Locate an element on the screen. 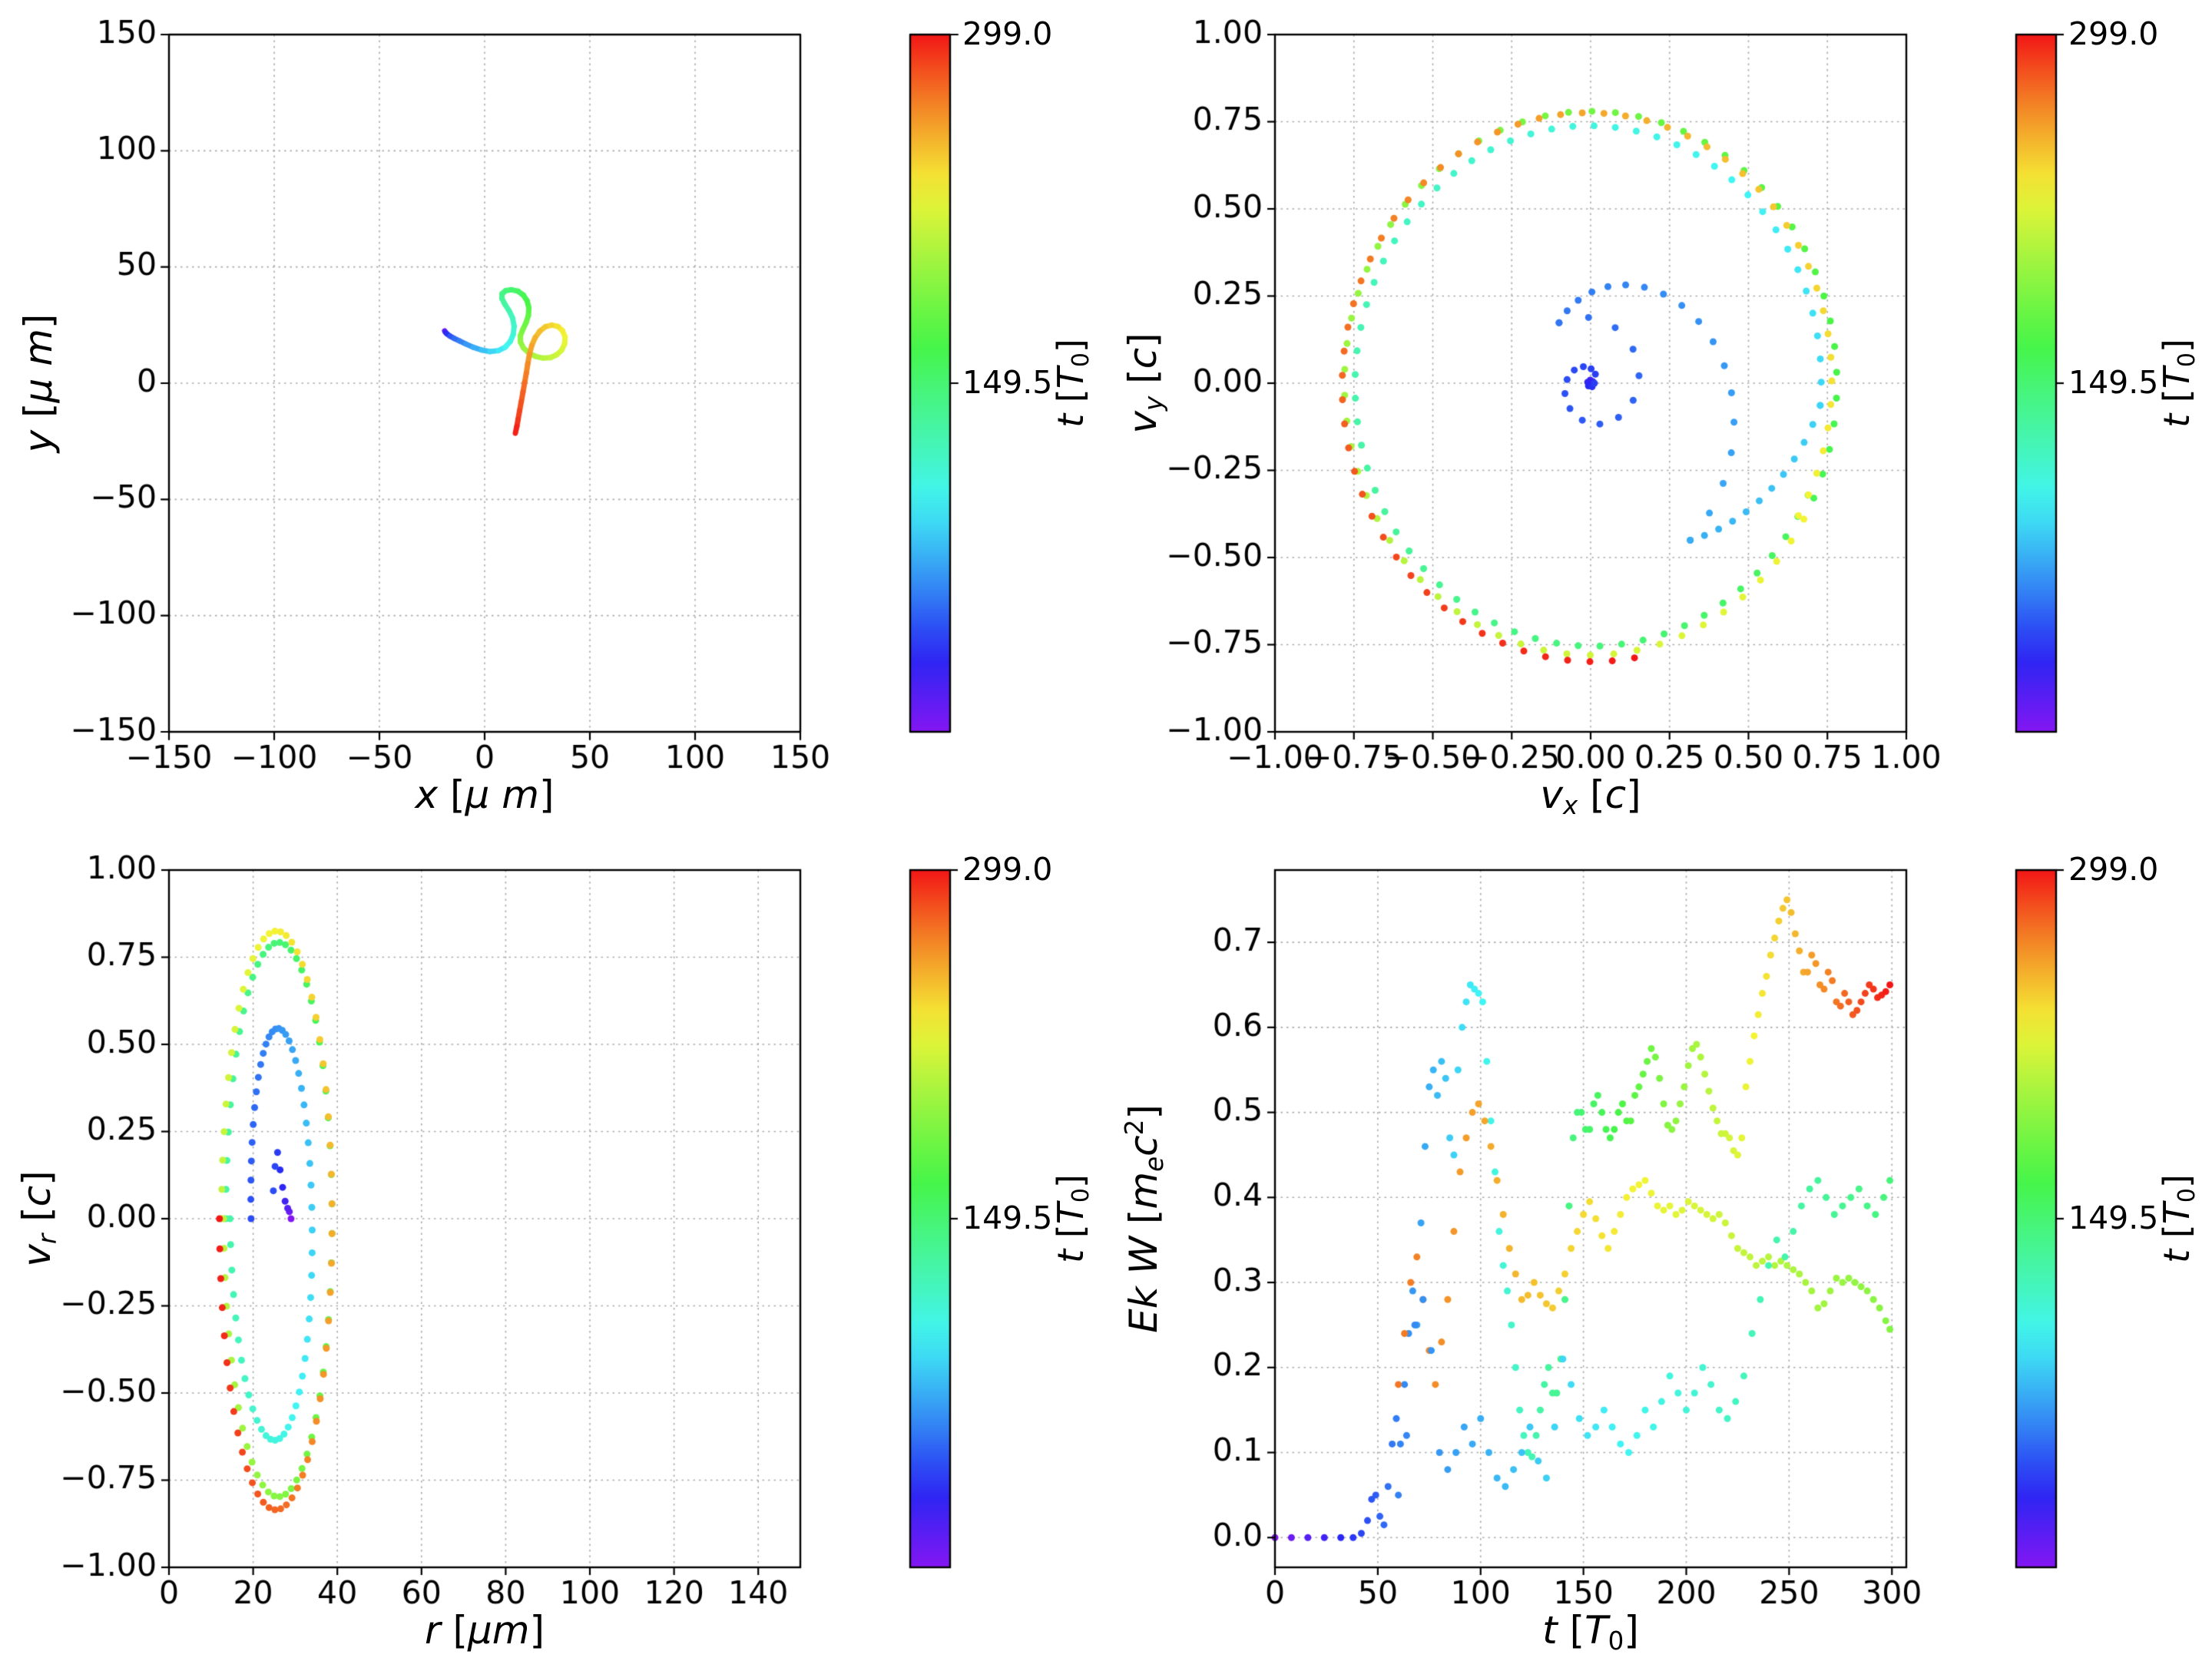  y-axis-label: vy [c] is located at coordinates (1144, 383).